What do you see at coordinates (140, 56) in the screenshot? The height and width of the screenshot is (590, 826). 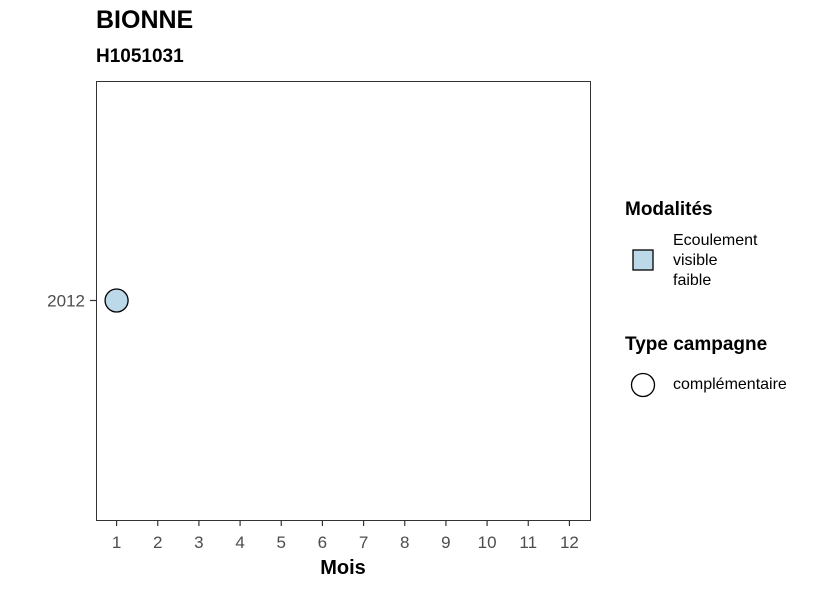 I see `chart-subtitle: H1051031` at bounding box center [140, 56].